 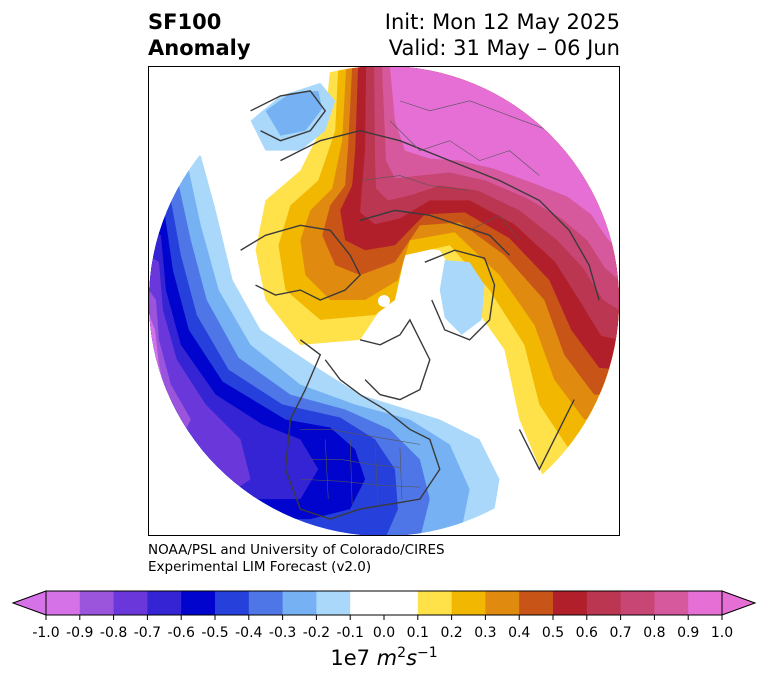 What do you see at coordinates (462, 297) in the screenshot?
I see `anomaly-contour-neg-greenland` at bounding box center [462, 297].